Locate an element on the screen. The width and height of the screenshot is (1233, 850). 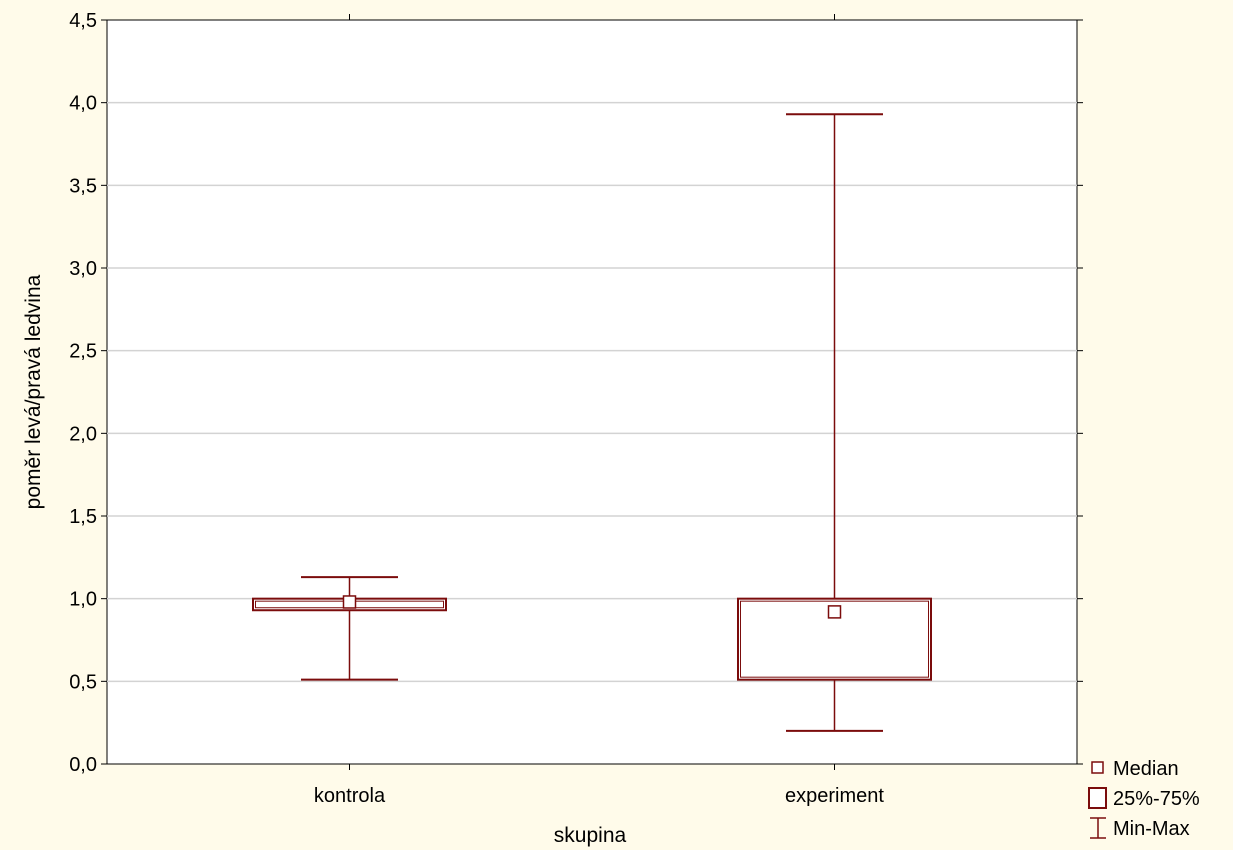
y-tick-label: 1,5 is located at coordinates (83, 517).